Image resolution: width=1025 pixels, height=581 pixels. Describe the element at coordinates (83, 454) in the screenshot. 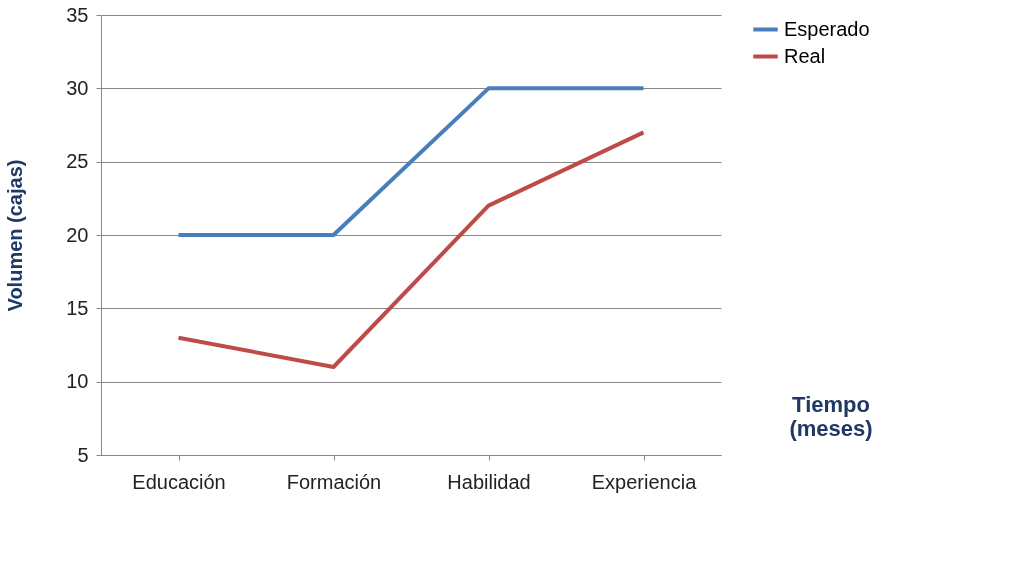

I see `y-tick-label: 5` at that location.